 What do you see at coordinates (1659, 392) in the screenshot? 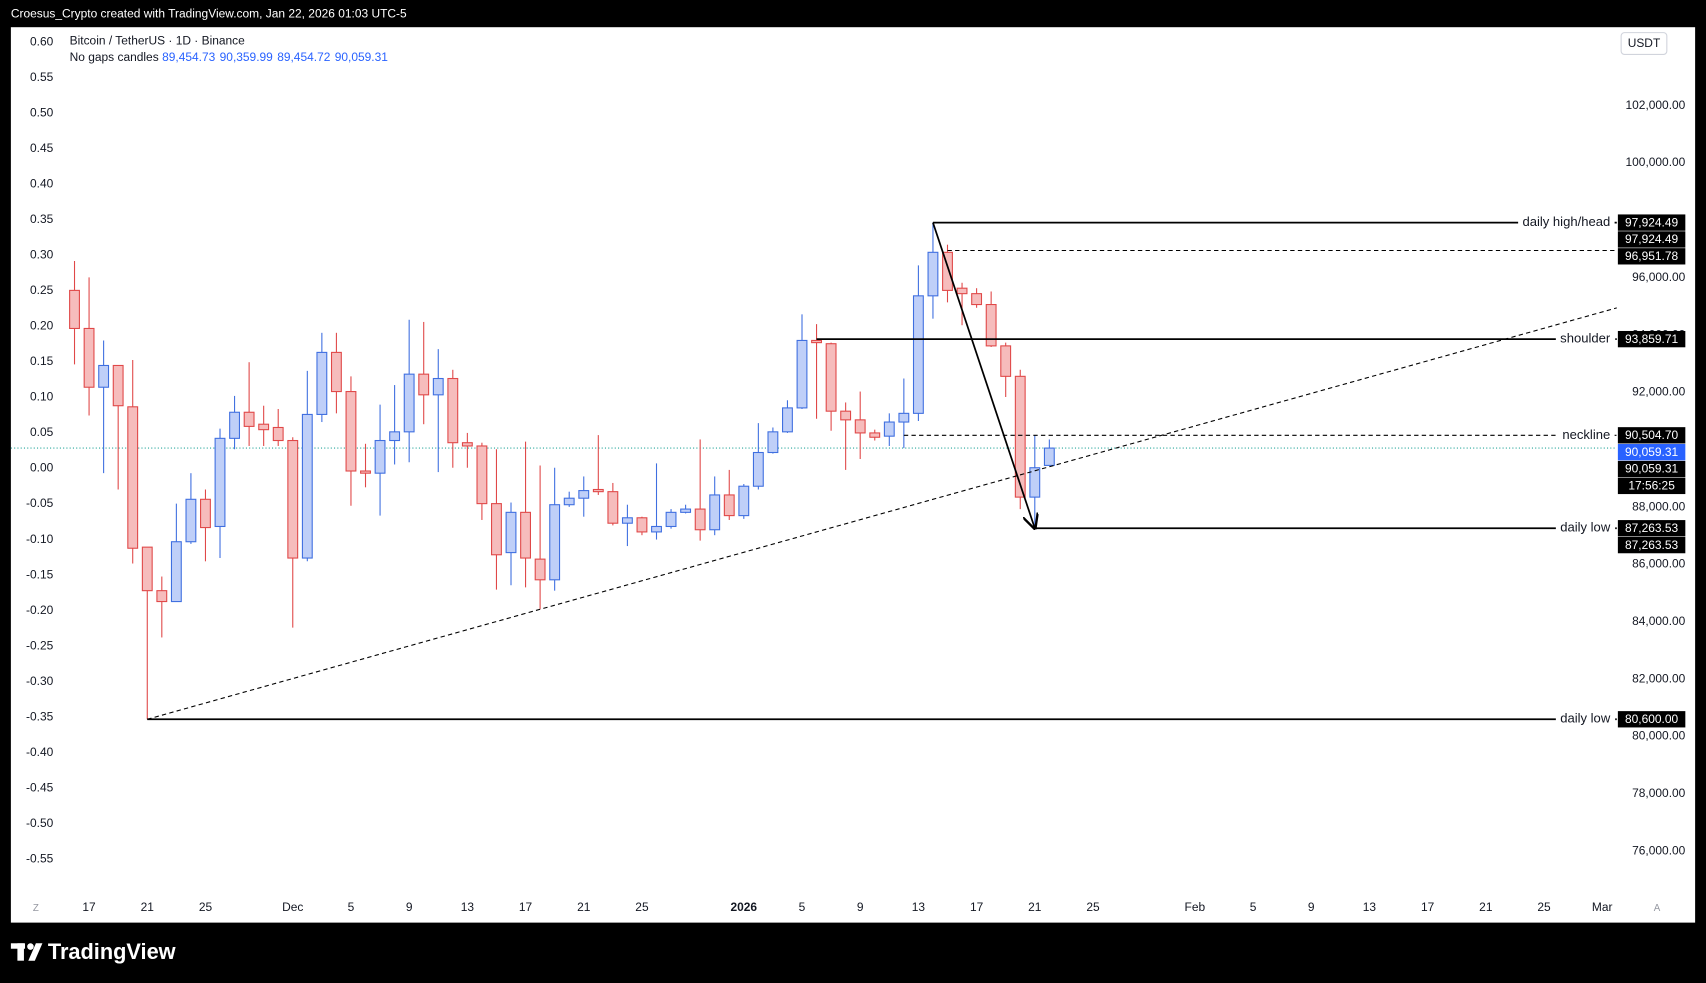
I see `price-tick-label: 92,000.00` at bounding box center [1659, 392].